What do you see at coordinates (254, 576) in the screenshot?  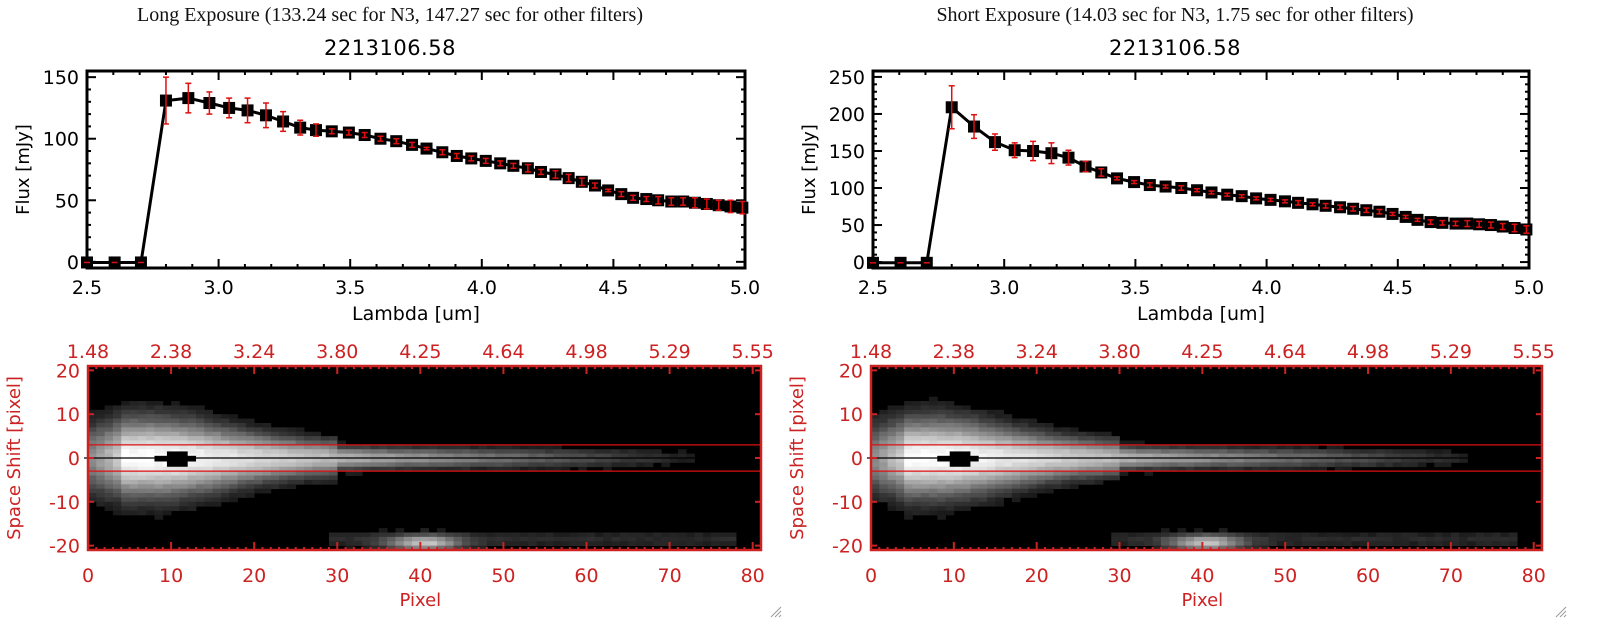 I see `x-tick-label: 20` at bounding box center [254, 576].